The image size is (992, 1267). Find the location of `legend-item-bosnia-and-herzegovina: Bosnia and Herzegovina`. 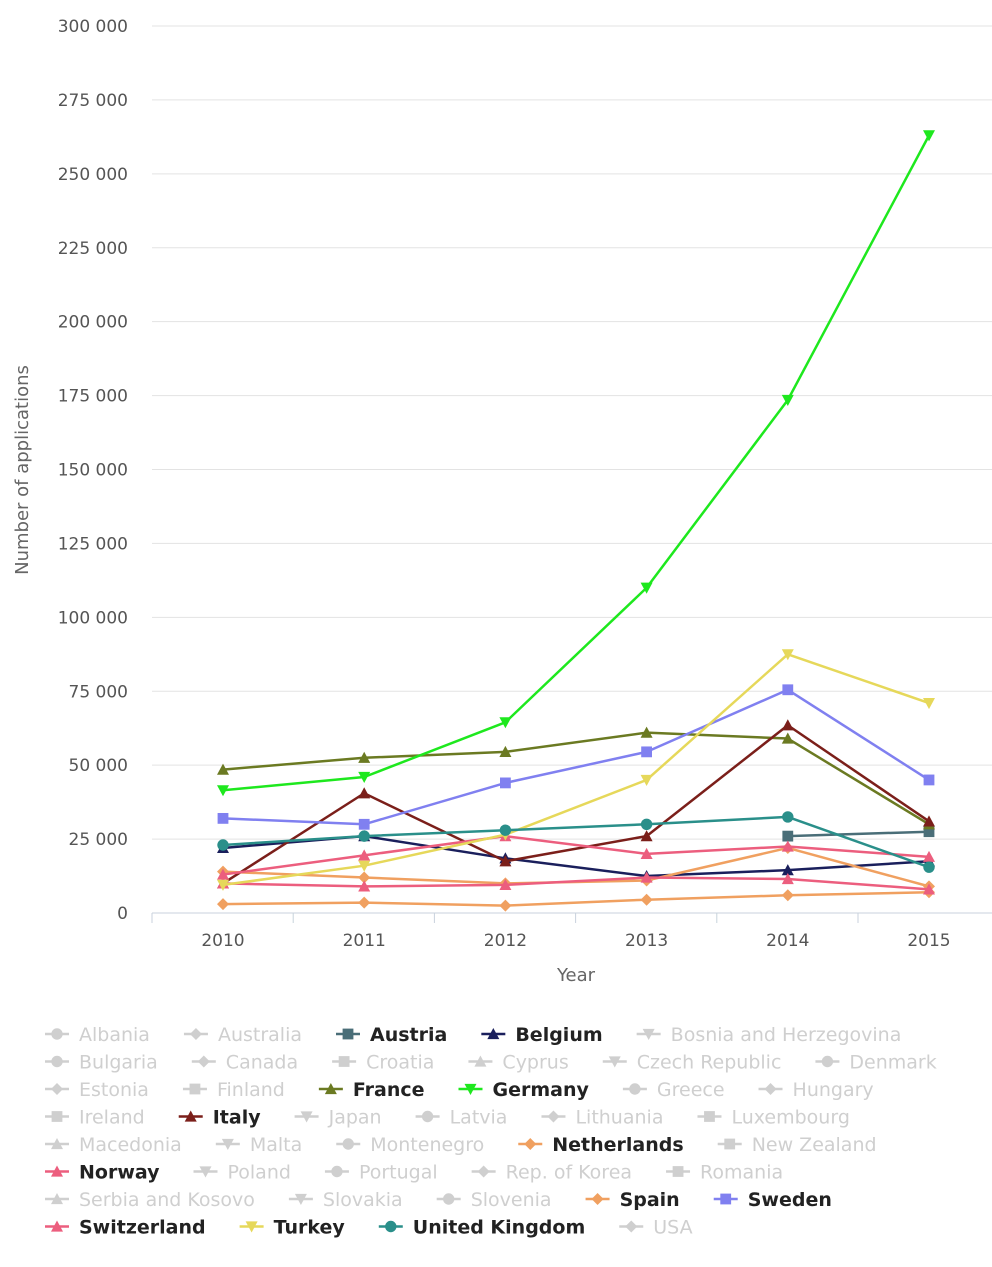

legend-item-bosnia-and-herzegovina: Bosnia and Herzegovina is located at coordinates (769, 1035).